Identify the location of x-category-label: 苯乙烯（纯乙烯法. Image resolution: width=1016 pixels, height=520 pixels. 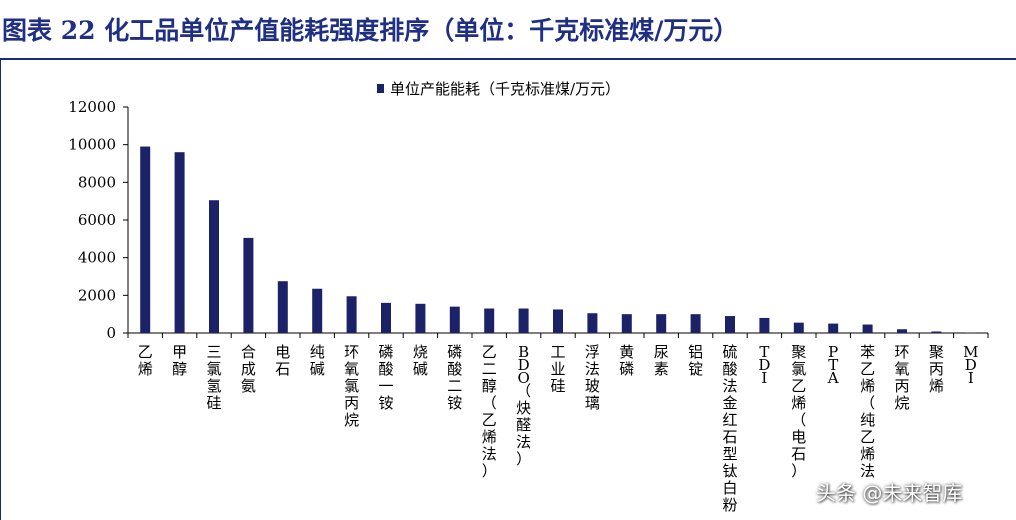
(867, 411).